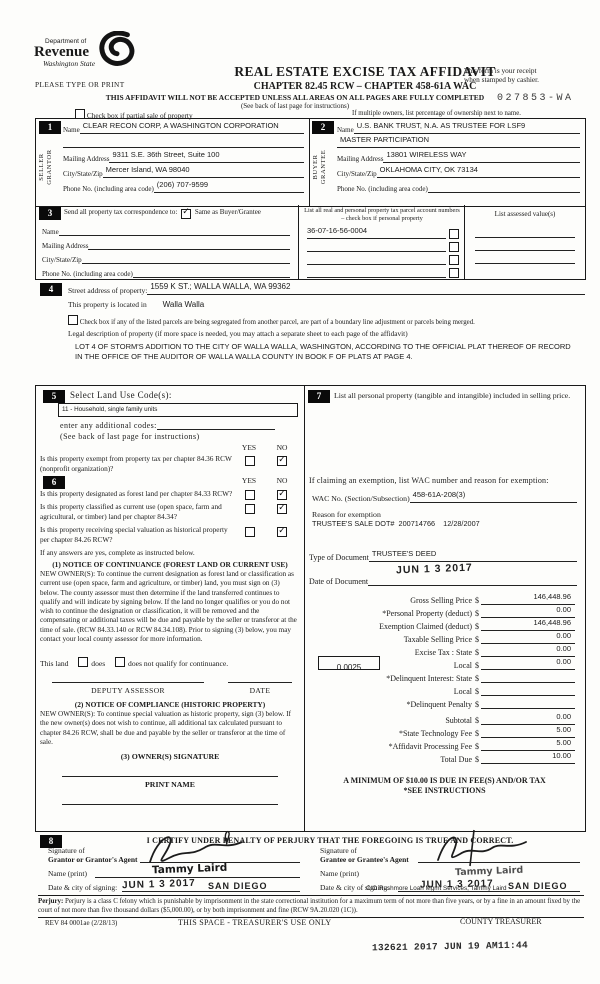  Describe the element at coordinates (493, 493) in the screenshot. I see `wac-field: 458-61A-208(3)` at that location.